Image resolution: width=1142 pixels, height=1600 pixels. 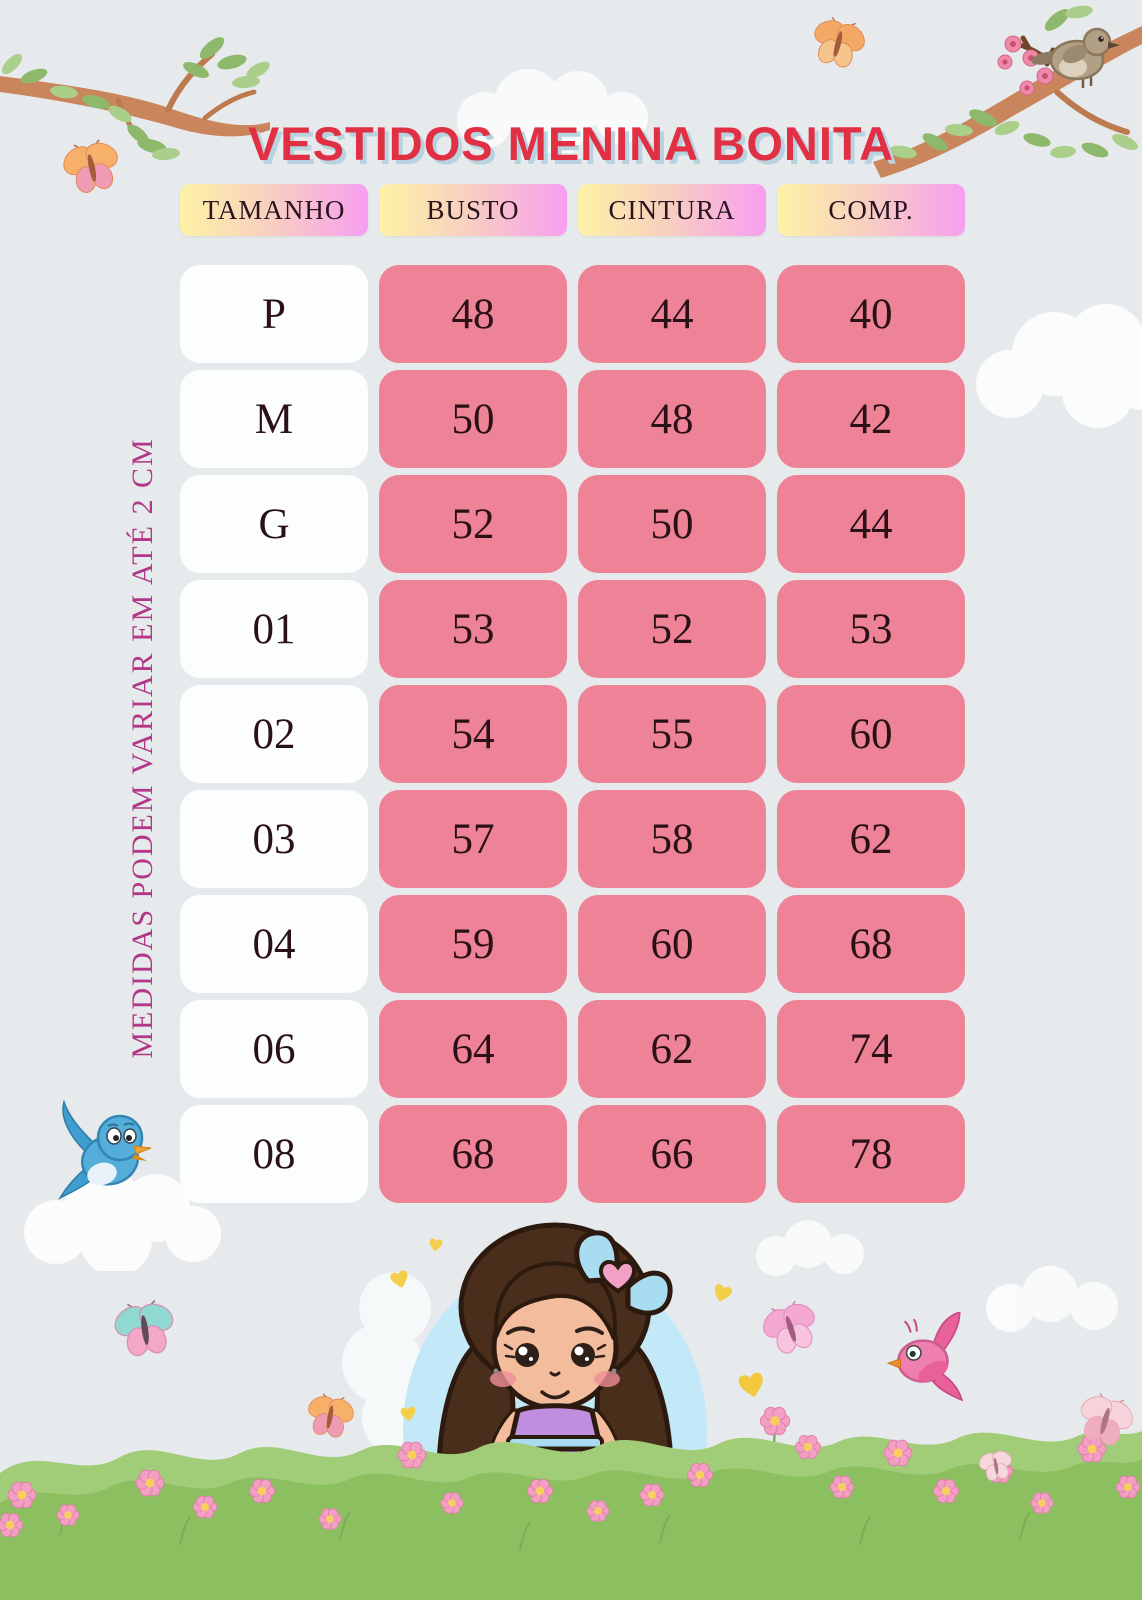 What do you see at coordinates (871, 944) in the screenshot?
I see `comp-cell: 68` at bounding box center [871, 944].